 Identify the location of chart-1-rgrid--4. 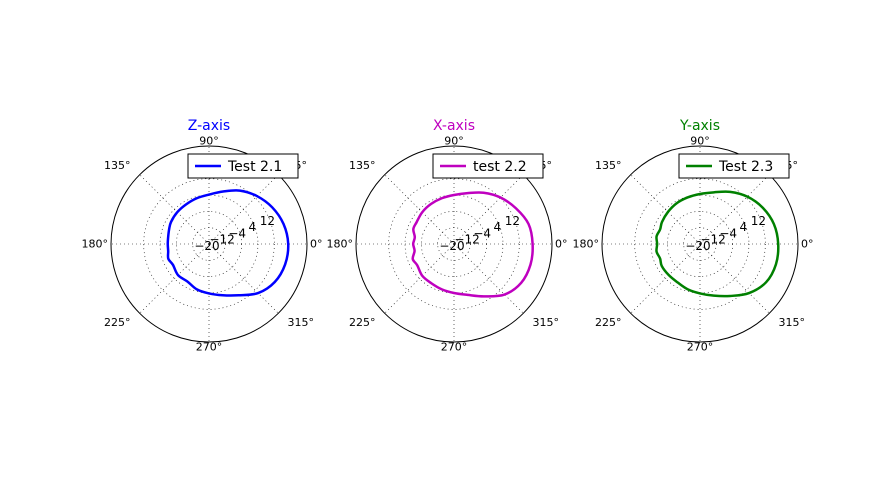
(209, 244).